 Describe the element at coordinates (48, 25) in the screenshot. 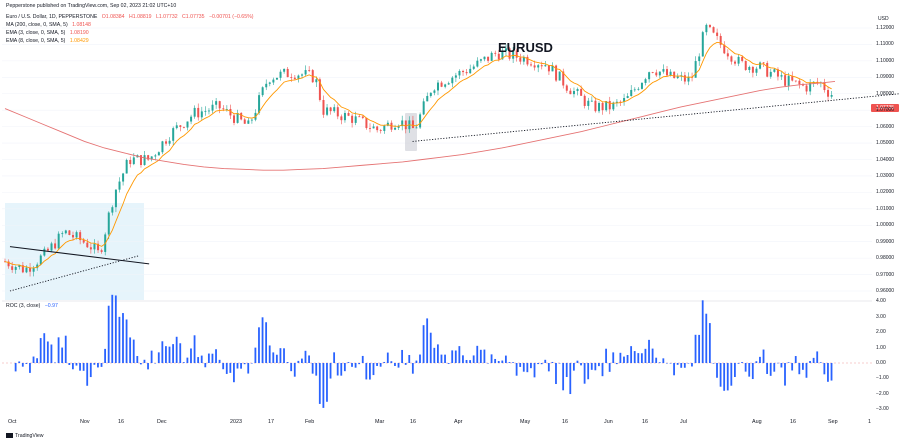

I see `ma200-legend: MA (200, close, 0, SMA, 5) 1.08148` at that location.